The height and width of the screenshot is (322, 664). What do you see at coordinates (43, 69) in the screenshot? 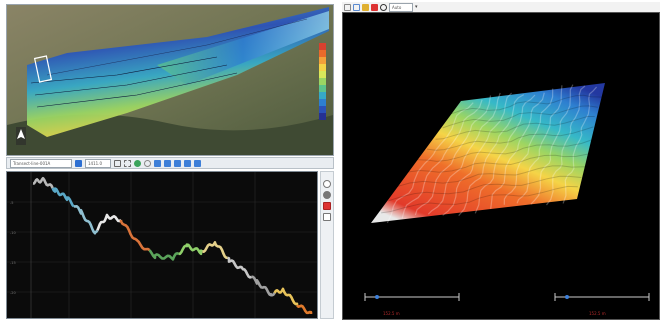
I see `selection-box` at bounding box center [43, 69].